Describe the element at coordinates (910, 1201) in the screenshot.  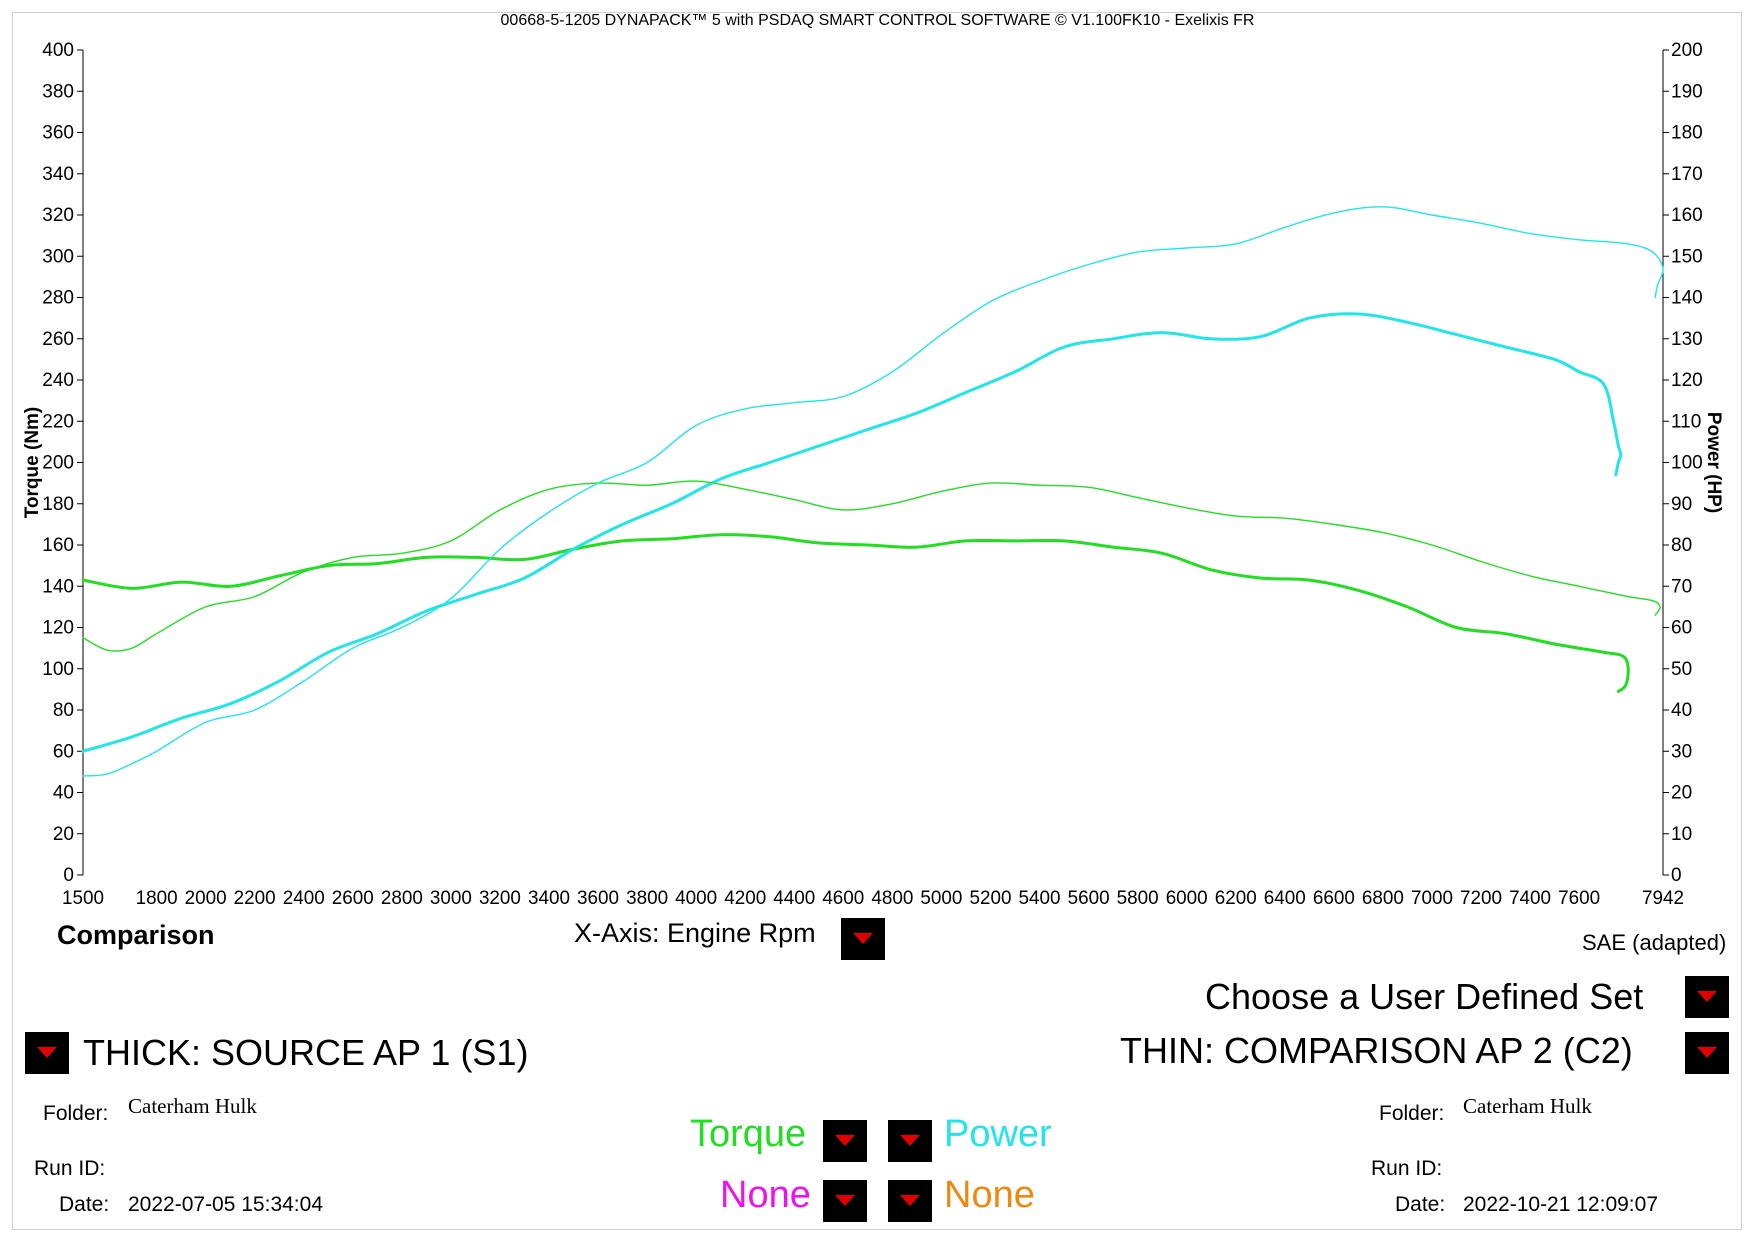
I see `selector-none-right-dropdown` at that location.